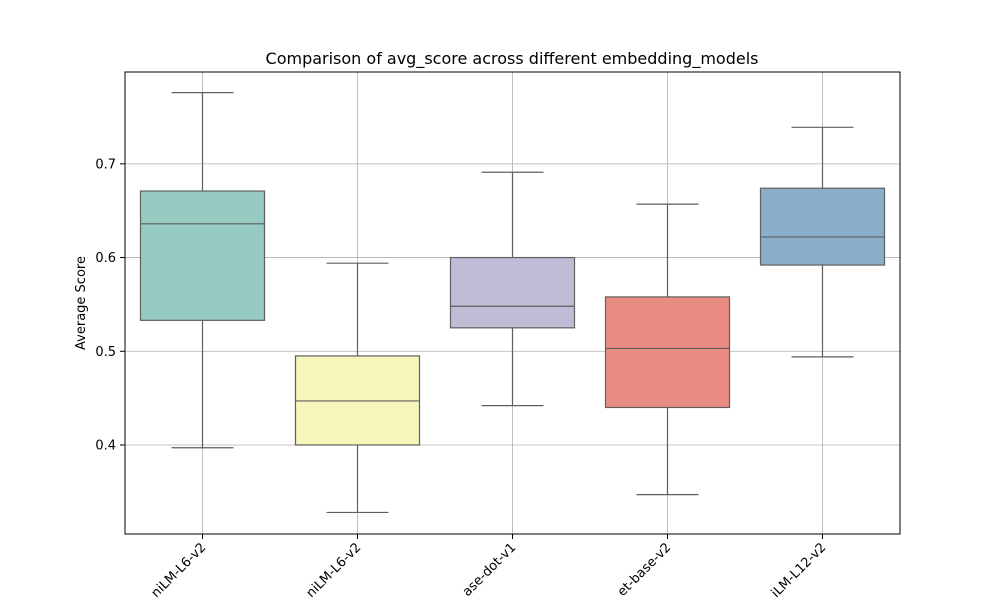  What do you see at coordinates (105, 445) in the screenshot?
I see `y-tick-label: 0.4` at bounding box center [105, 445].